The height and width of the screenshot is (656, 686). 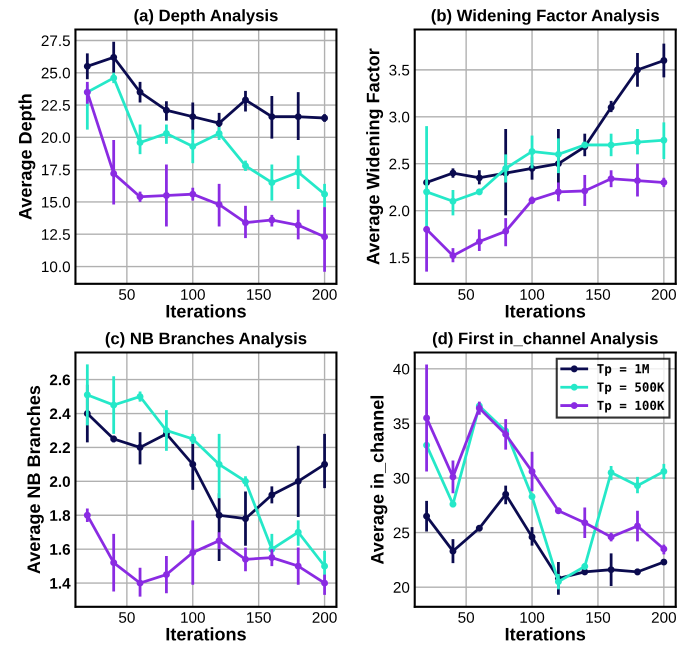 I want to click on y-tick-label: 17.5, so click(x=56, y=170).